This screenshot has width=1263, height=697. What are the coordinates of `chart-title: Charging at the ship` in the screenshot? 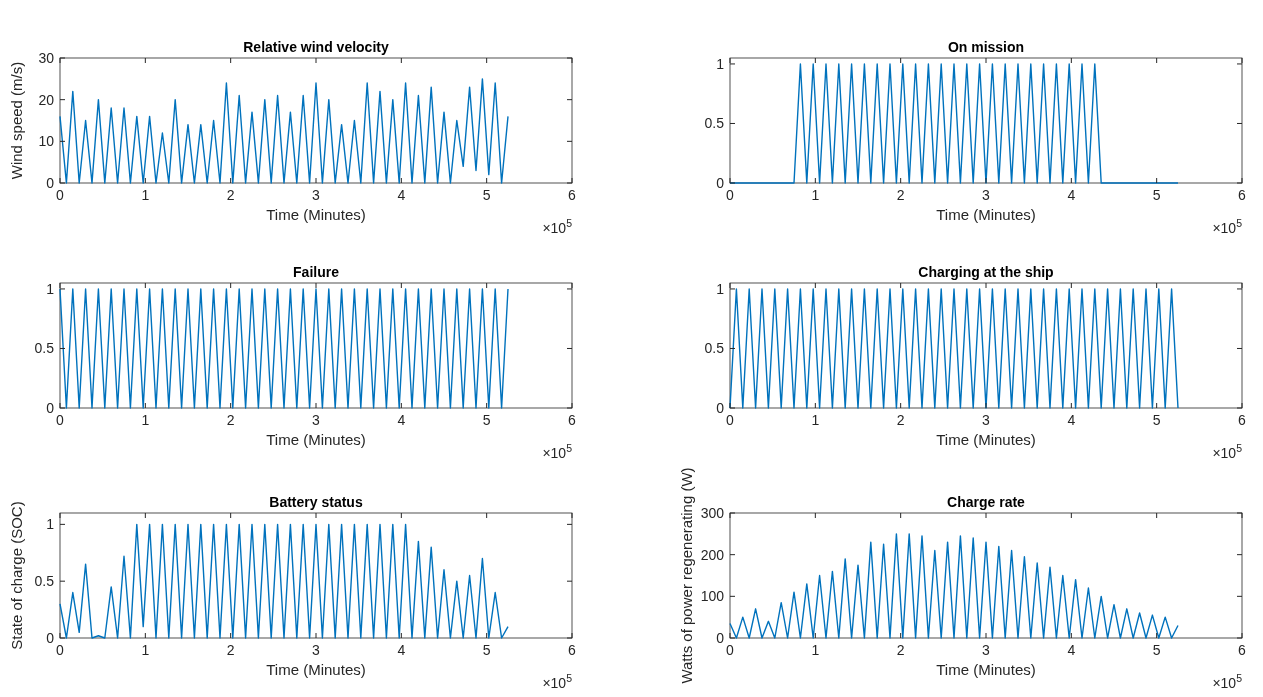 It's located at (986, 272).